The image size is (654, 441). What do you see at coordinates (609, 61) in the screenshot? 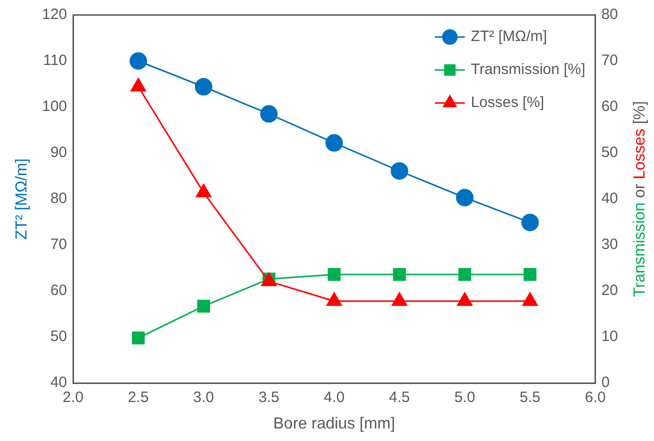
I see `y2-tick-label: 70` at bounding box center [609, 61].